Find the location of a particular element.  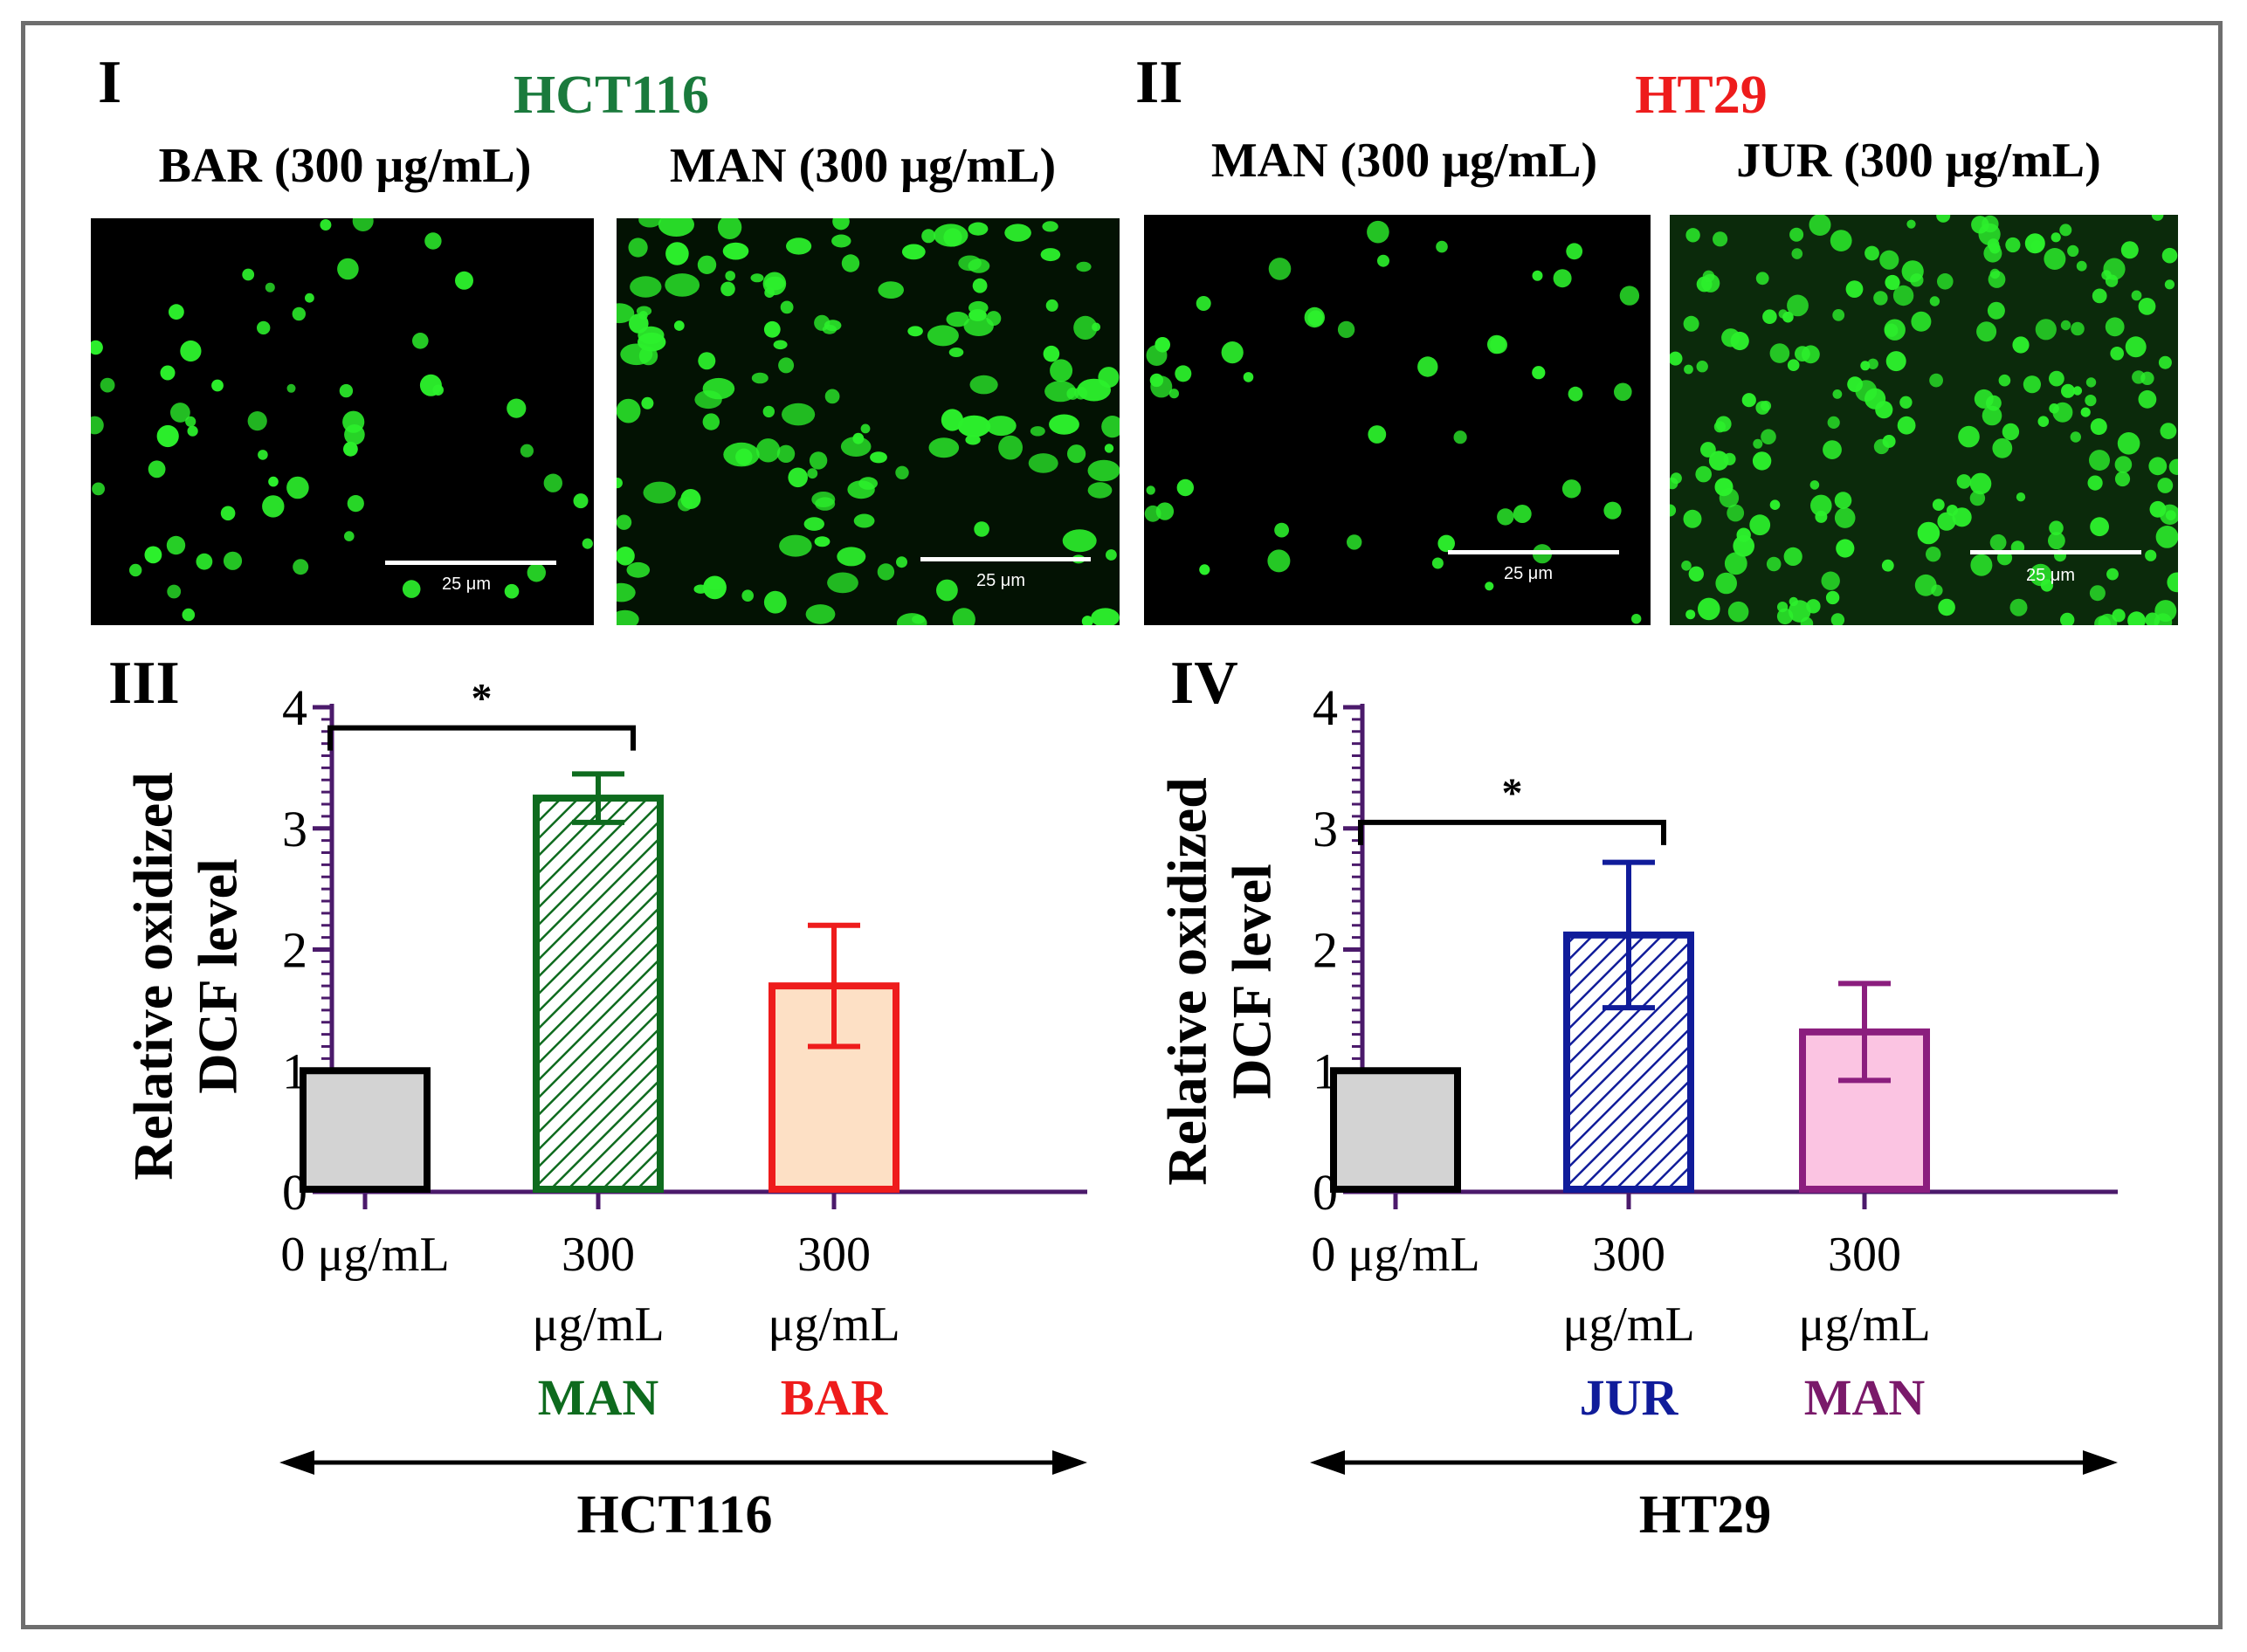

micrograph-jur-ht29: 25 μm is located at coordinates (1924, 420).